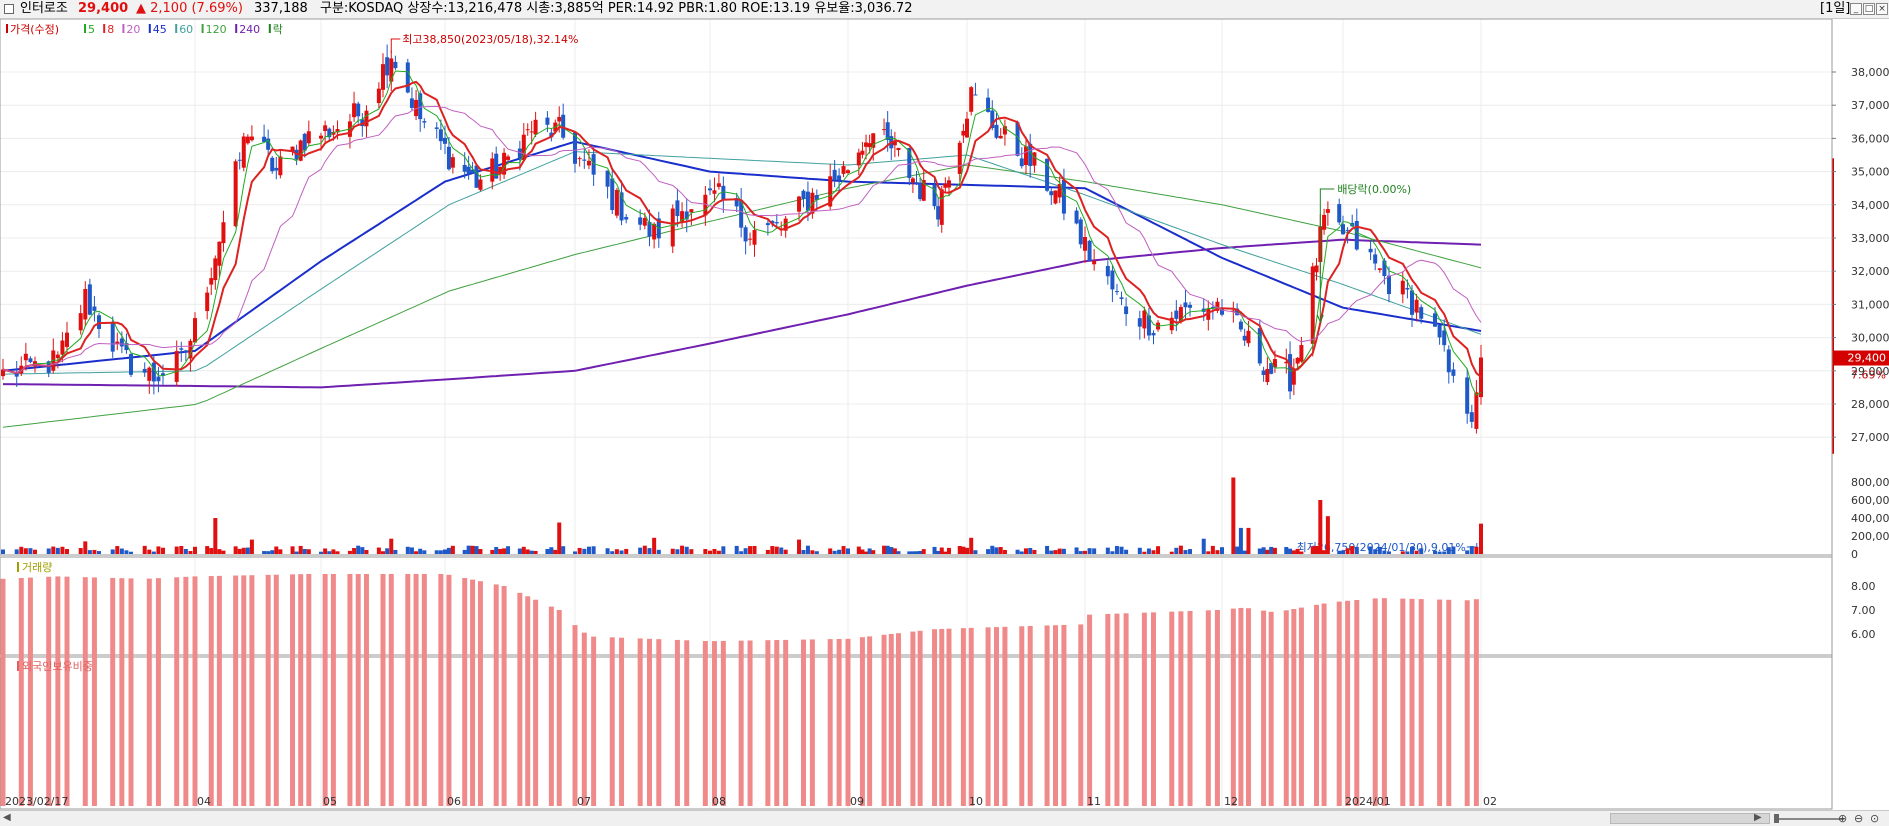 This screenshot has height=826, width=1889. I want to click on zoom-reset-icon: ⊙, so click(1875, 818).